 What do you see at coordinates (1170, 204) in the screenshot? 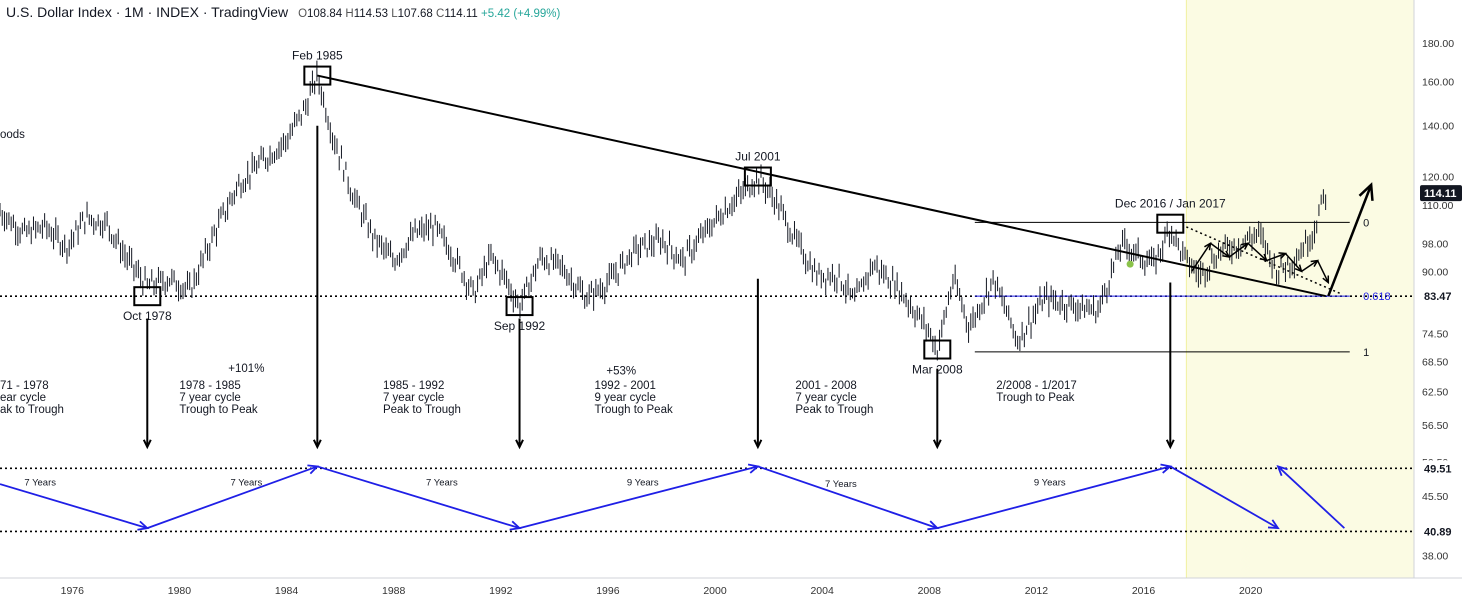
I see `pivot-label: Dec 2016 / Jan 2017` at bounding box center [1170, 204].